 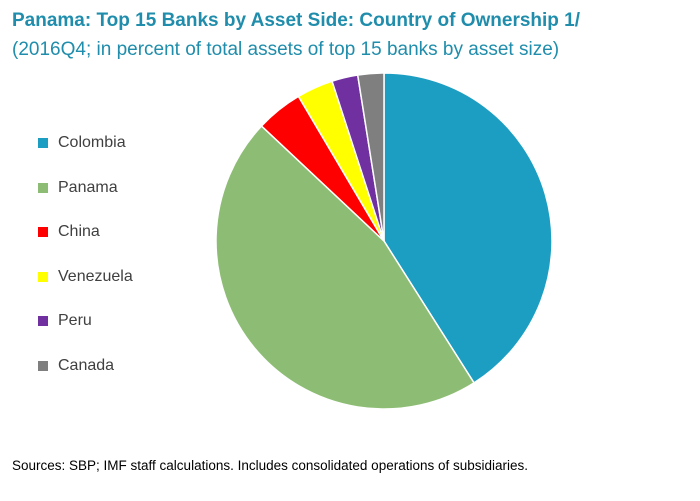 I want to click on legend-label: Colombia, so click(x=92, y=142).